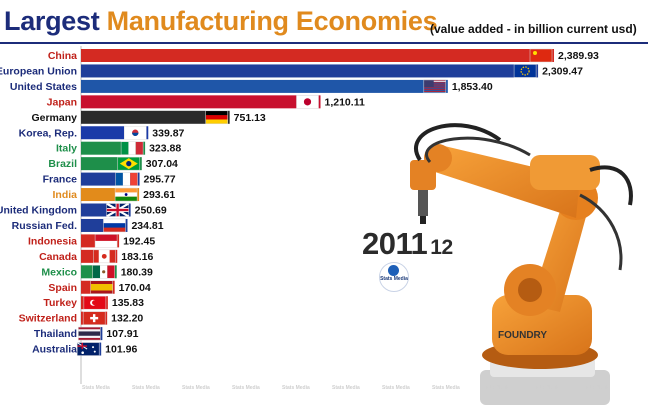 This screenshot has height=405, width=648. Describe the element at coordinates (54, 350) in the screenshot. I see `category-label: Australia` at that location.